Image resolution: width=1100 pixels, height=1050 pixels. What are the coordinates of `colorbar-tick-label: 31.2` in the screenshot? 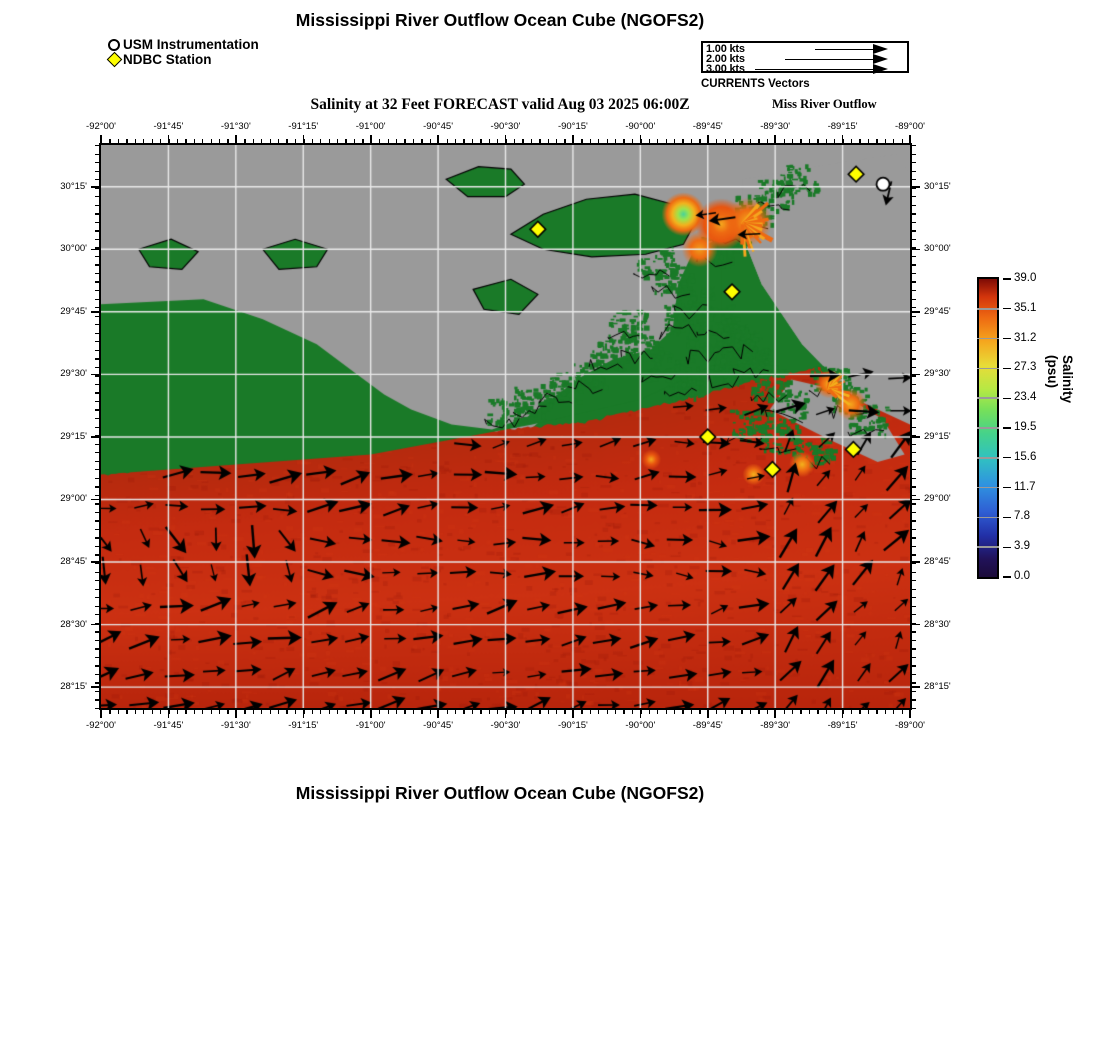 It's located at (1025, 337).